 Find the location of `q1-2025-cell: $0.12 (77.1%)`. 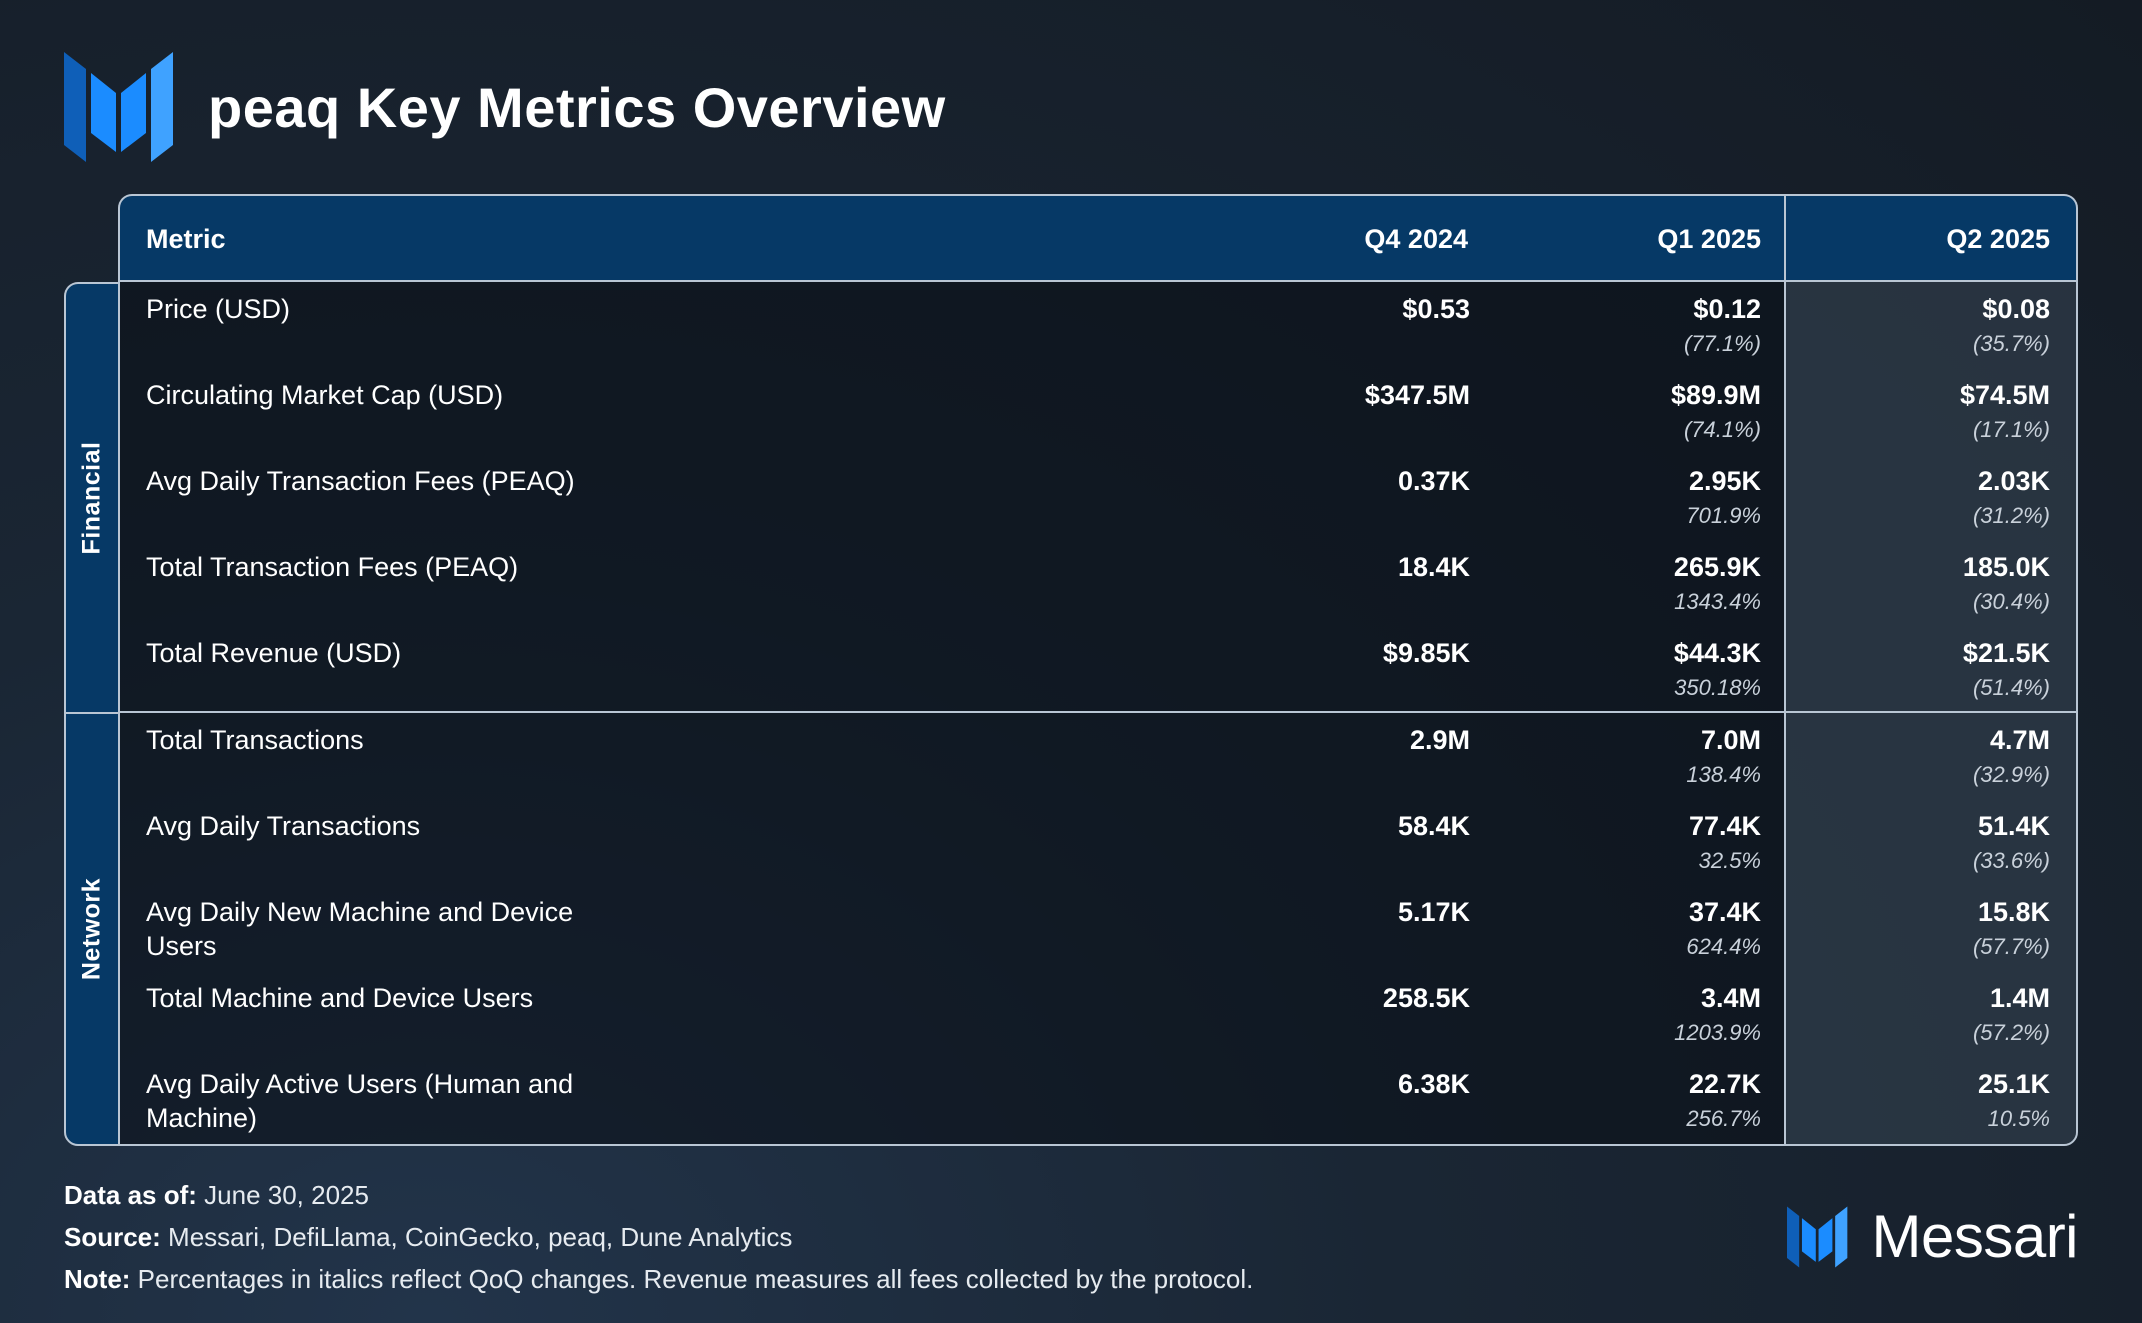

q1-2025-cell: $0.12 (77.1%) is located at coordinates (1722, 327).